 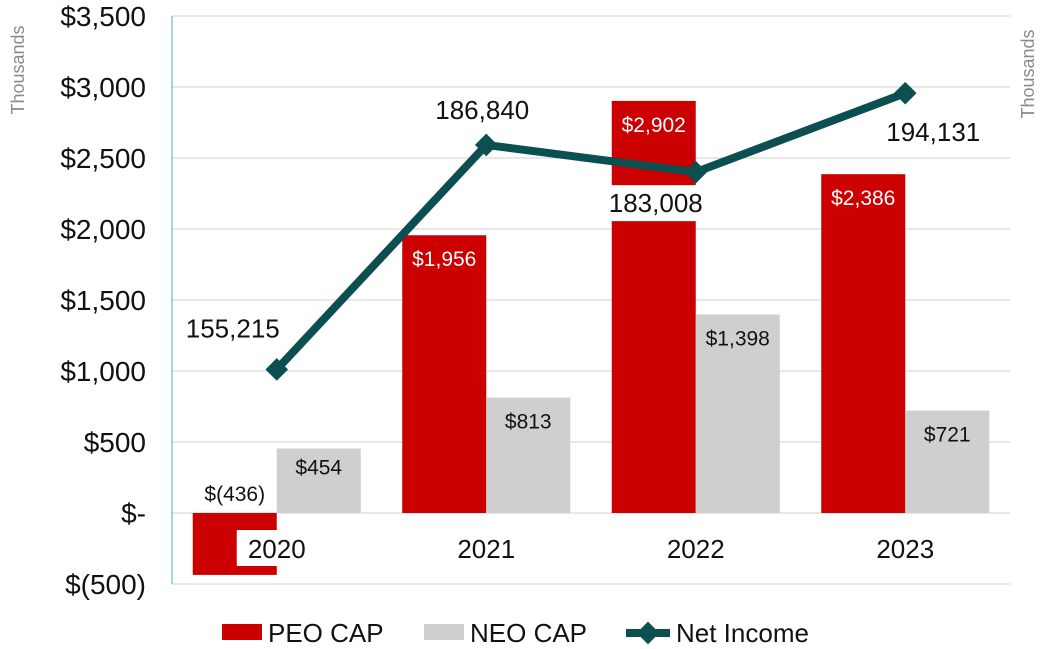 What do you see at coordinates (133, 513) in the screenshot?
I see `y-tick-label: $-` at bounding box center [133, 513].